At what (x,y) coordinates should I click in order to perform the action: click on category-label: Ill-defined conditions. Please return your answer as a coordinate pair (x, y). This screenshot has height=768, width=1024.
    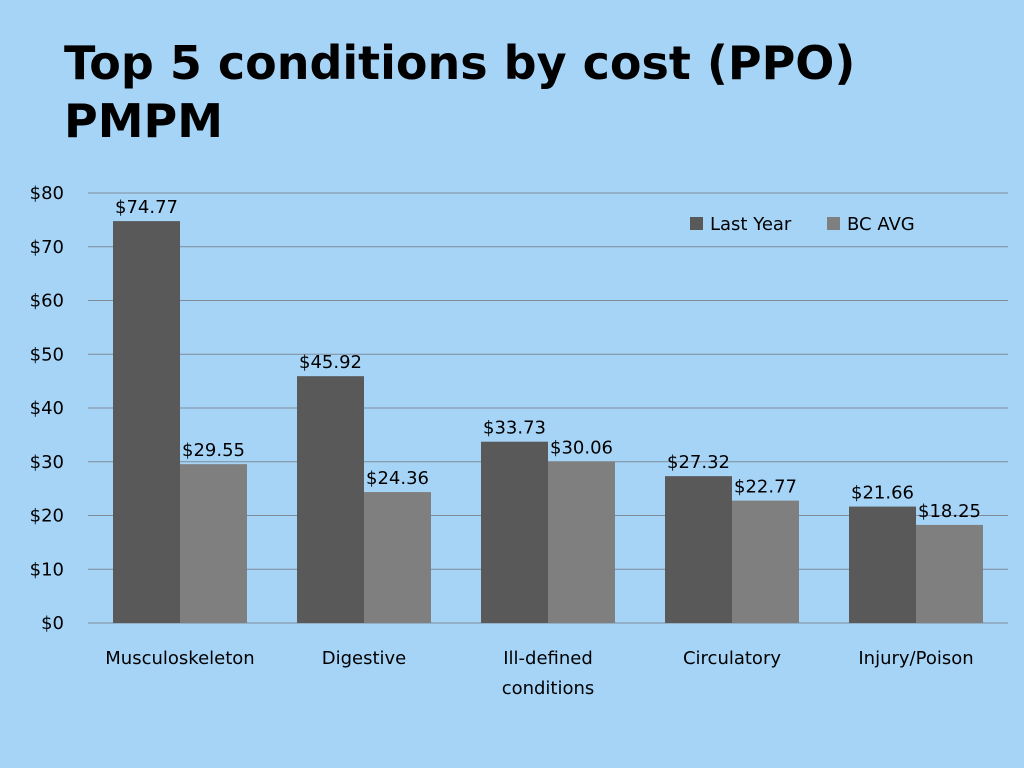
    Looking at the image, I should click on (548, 673).